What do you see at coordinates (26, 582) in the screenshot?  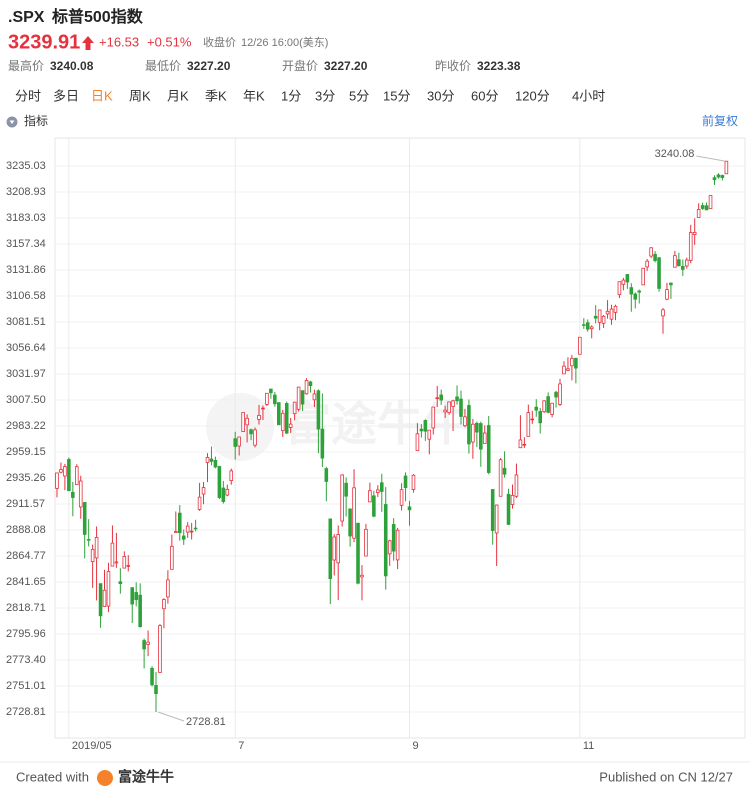 I see `y-tick-label: 2841.65` at bounding box center [26, 582].